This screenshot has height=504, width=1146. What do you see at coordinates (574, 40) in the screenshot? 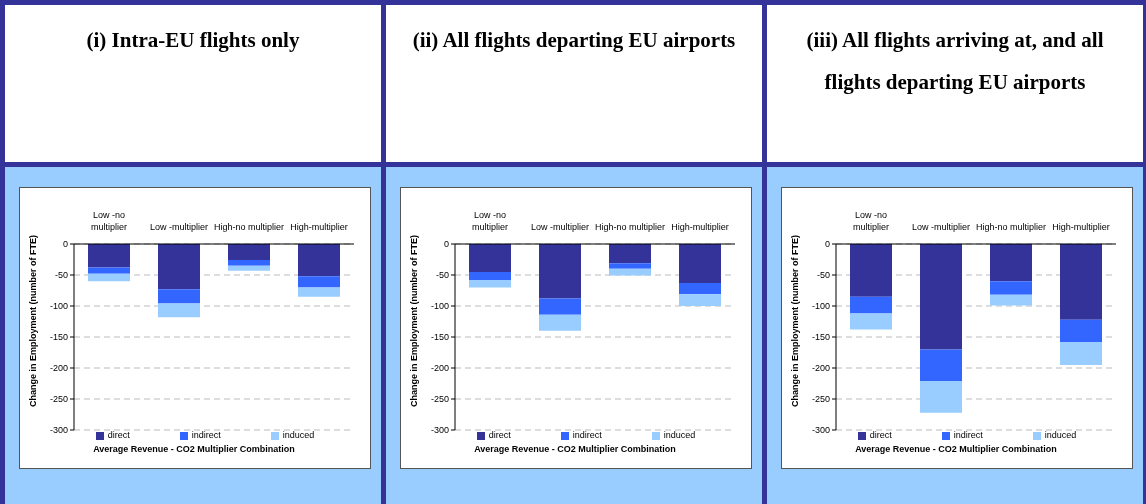
I see `chart-title: (ii) All flights departing EU airports` at bounding box center [574, 40].